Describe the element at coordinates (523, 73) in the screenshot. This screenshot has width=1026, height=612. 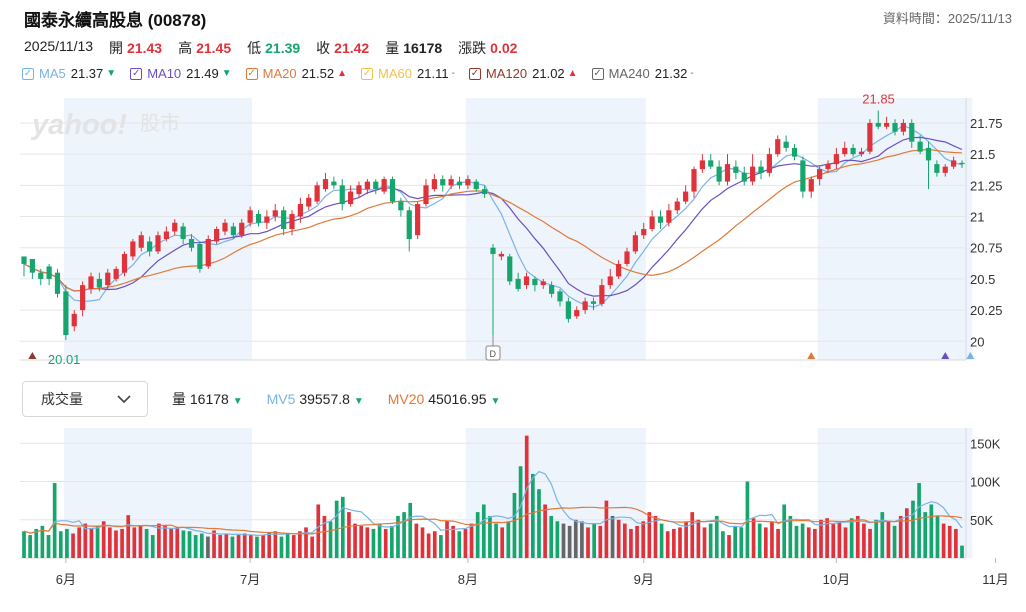
I see `legend-item-ma120: ✓ MA120 21.02 ▲` at that location.